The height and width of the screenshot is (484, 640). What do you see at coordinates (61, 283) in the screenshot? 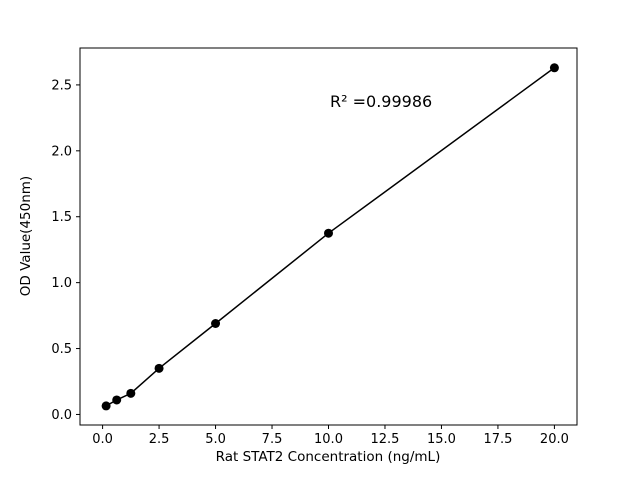
I see `y-tick-label: 1.0` at bounding box center [61, 283].